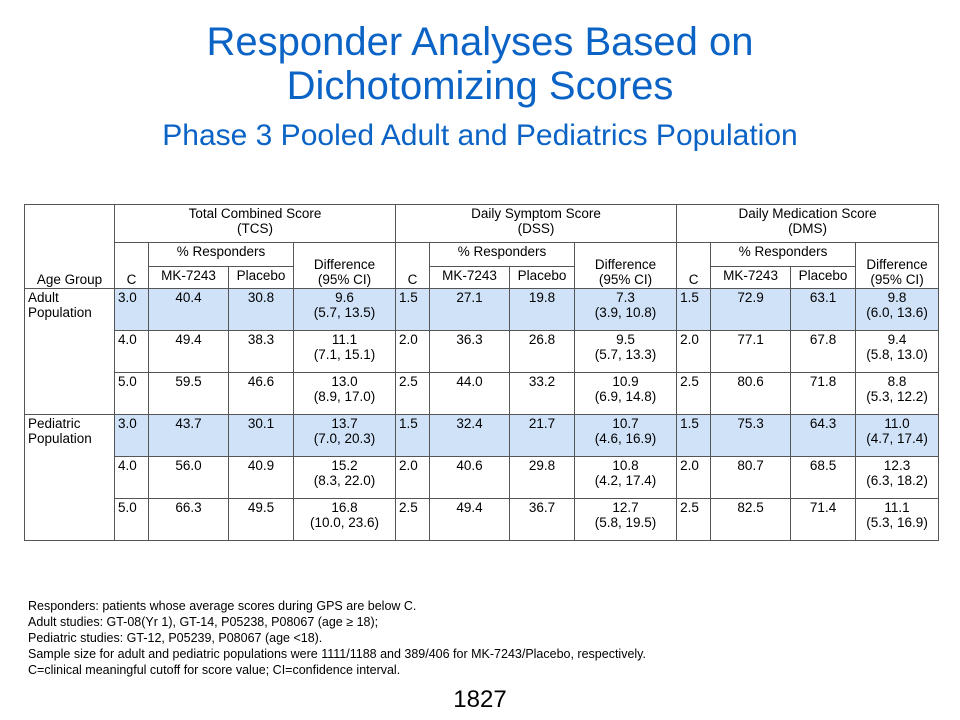 The width and height of the screenshot is (960, 720). Describe the element at coordinates (536, 213) in the screenshot. I see `dss-header-name: Daily Symptom Score` at that location.